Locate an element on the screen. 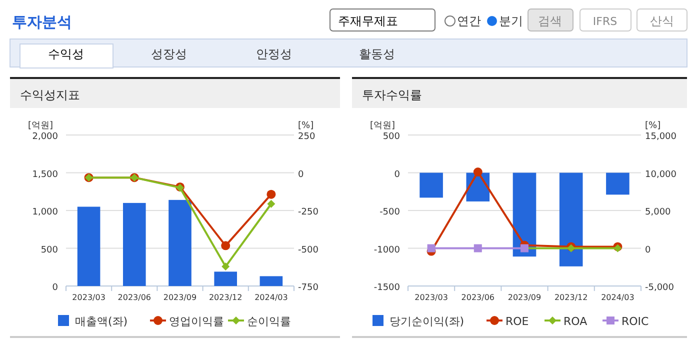 The image size is (697, 342). text: 검색 is located at coordinates (550, 21).